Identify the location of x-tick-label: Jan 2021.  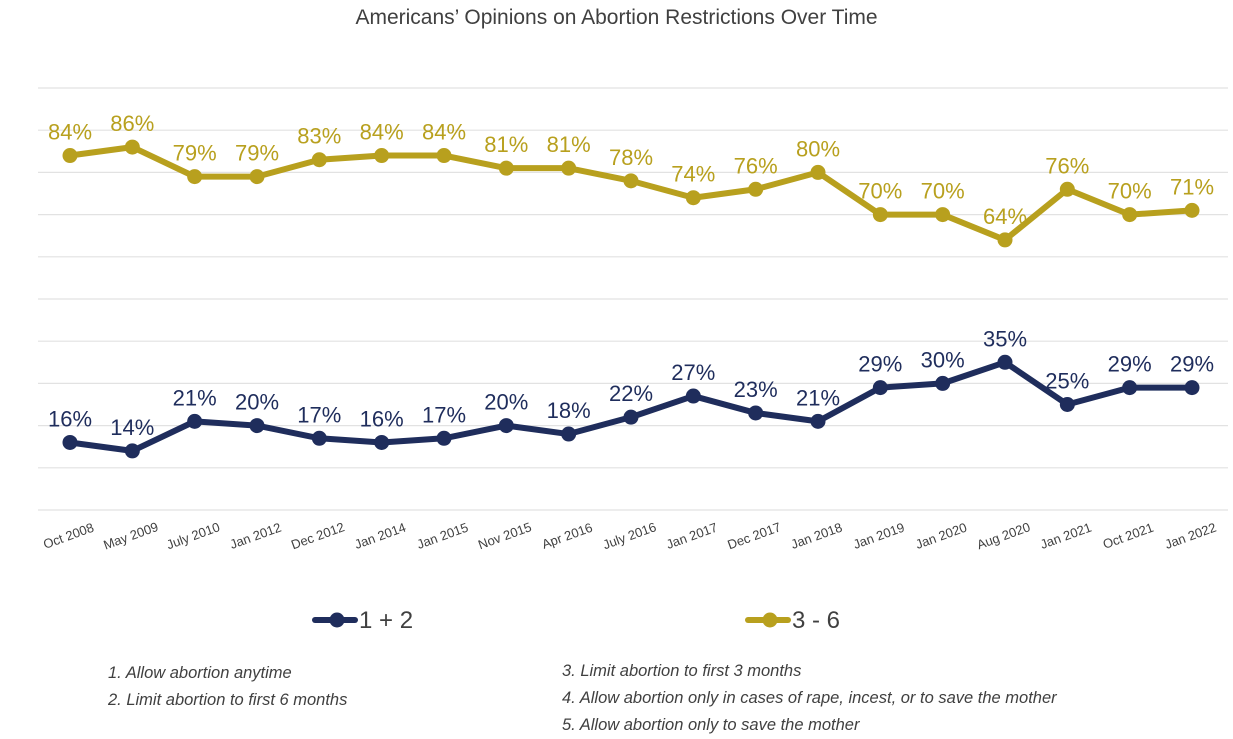
(1065, 536).